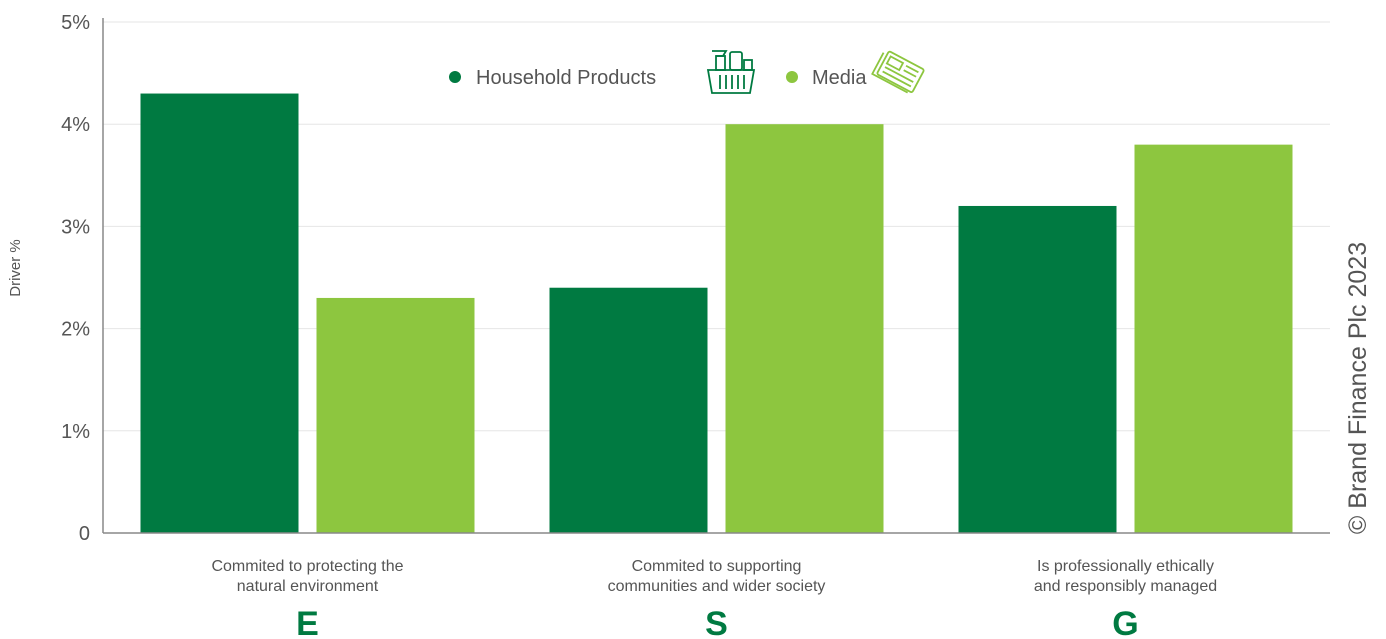  What do you see at coordinates (75, 227) in the screenshot?
I see `y-tick-label: 3%` at bounding box center [75, 227].